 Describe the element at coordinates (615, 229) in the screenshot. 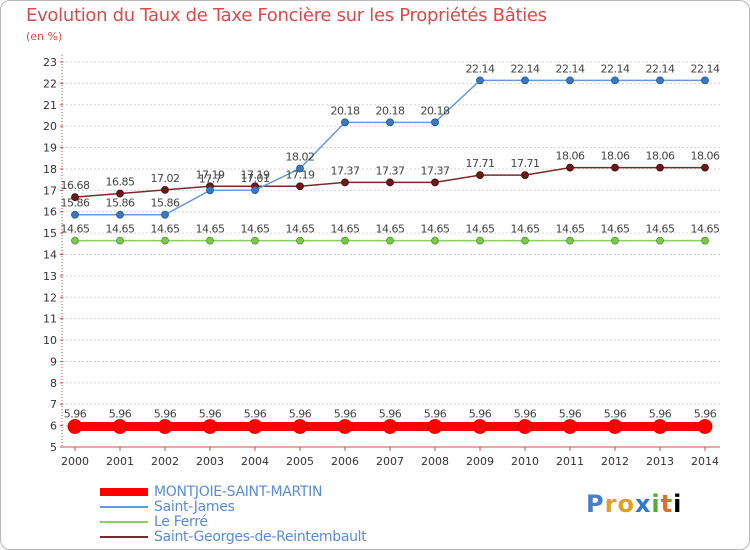

I see `data-label-le-ferre-2012: 14.65` at that location.